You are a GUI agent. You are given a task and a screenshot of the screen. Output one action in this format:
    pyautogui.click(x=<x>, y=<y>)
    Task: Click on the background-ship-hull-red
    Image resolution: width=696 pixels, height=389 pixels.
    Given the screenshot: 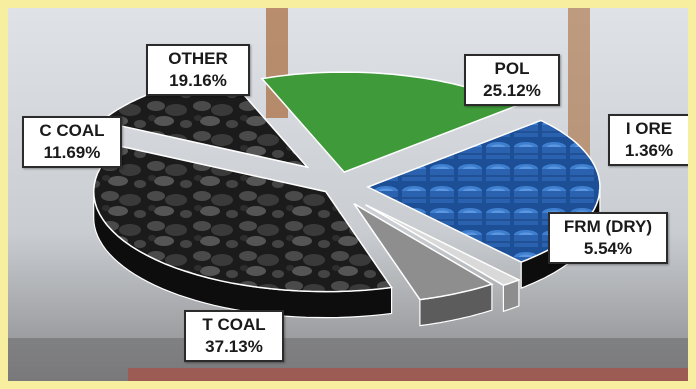 What is the action you would take?
    pyautogui.click(x=408, y=374)
    